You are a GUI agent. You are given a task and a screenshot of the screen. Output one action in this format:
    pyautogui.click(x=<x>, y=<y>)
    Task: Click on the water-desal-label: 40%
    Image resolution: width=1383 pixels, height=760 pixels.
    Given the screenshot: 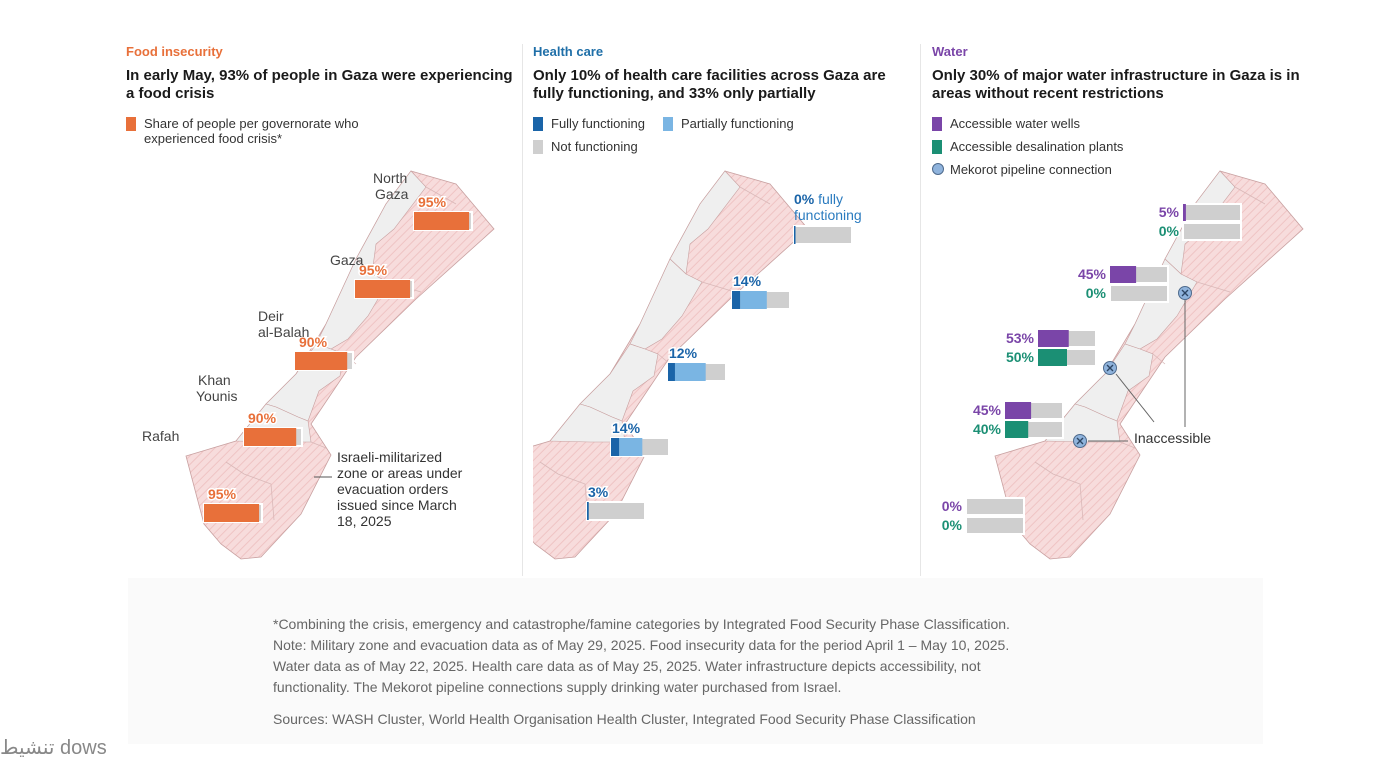 What is the action you would take?
    pyautogui.click(x=987, y=429)
    